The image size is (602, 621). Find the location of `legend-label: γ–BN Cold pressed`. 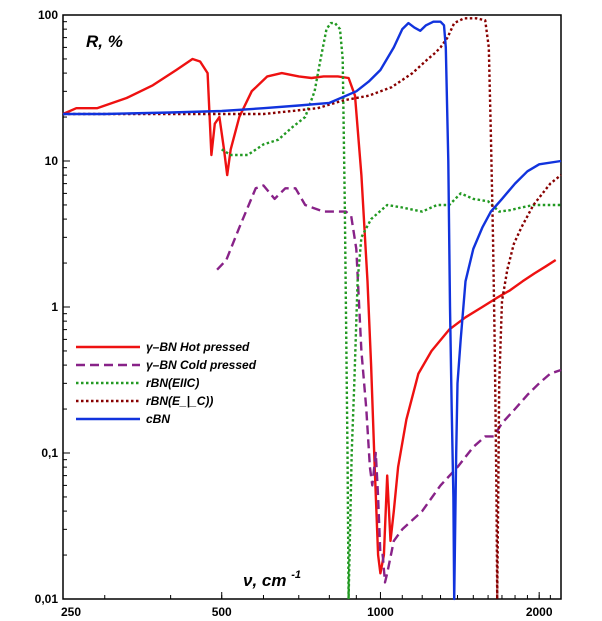

legend-label: γ–BN Cold pressed is located at coordinates (201, 365).